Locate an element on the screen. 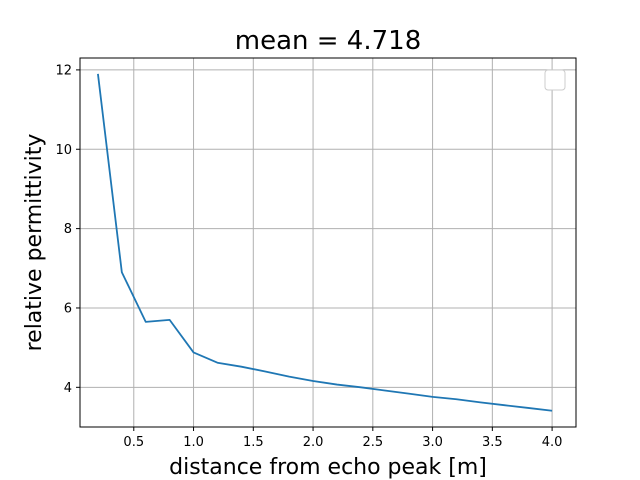 Image resolution: width=640 pixels, height=480 pixels. y-tick-label: 4 is located at coordinates (68, 388).